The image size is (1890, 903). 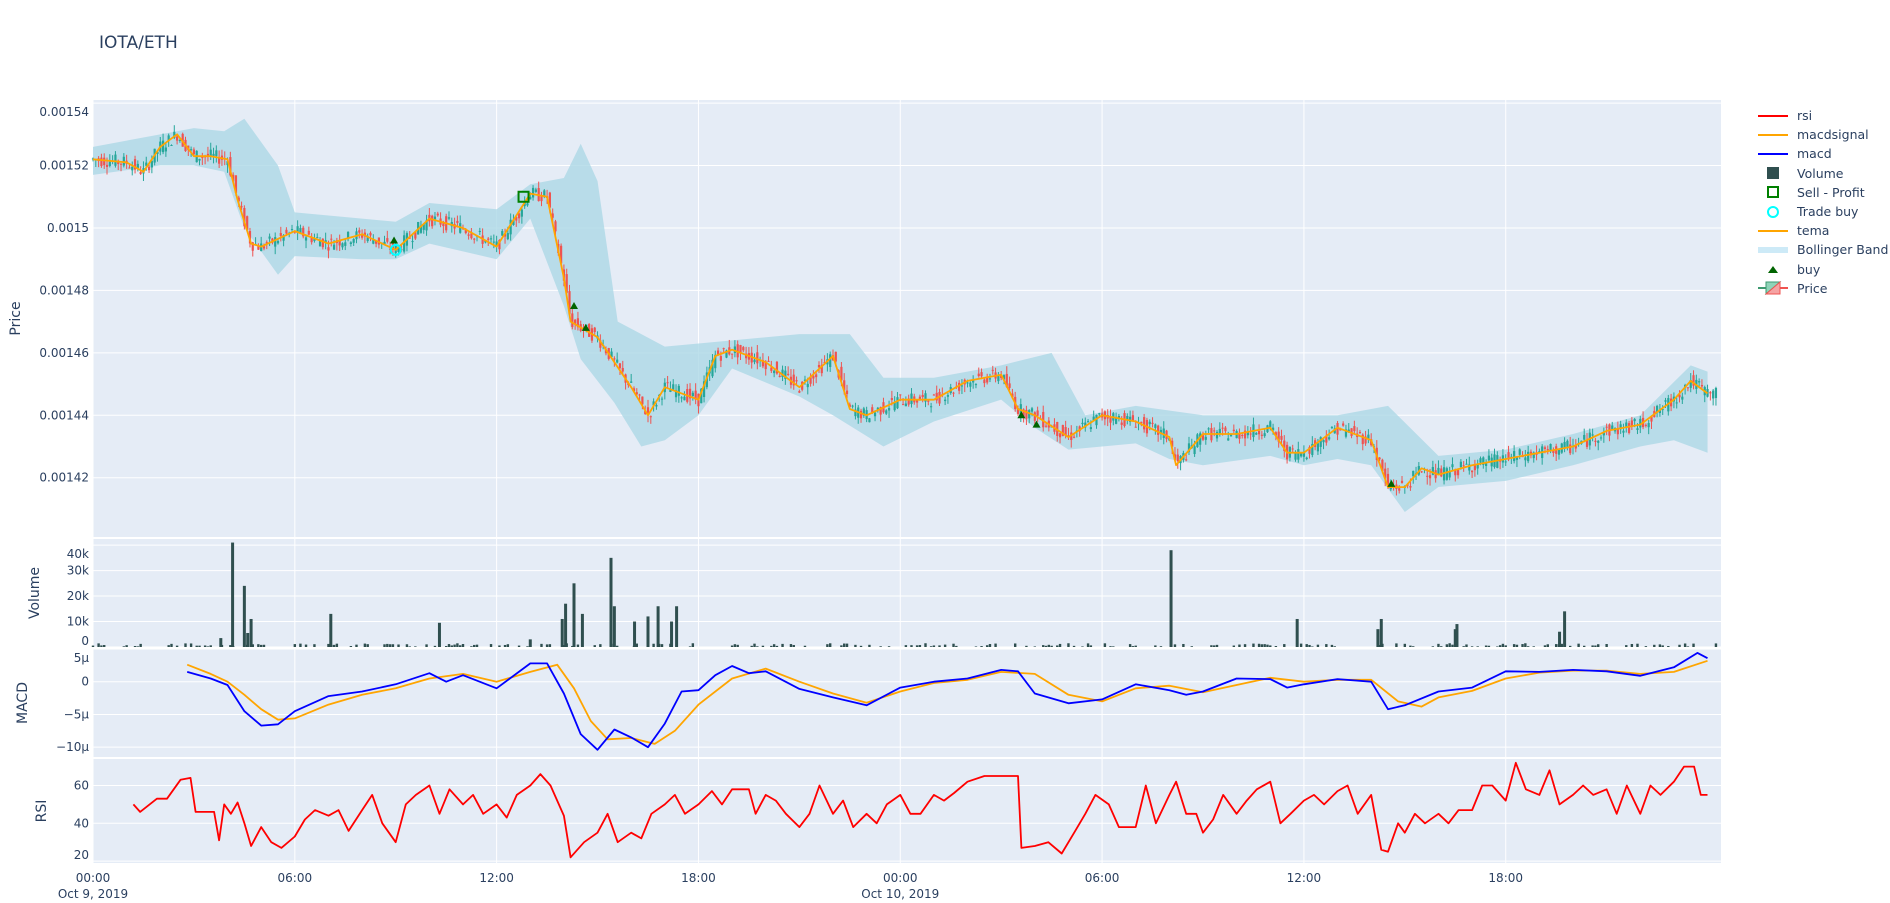 What do you see at coordinates (1822, 192) in the screenshot?
I see `legend-item-sell-profit: Sell - Profit` at bounding box center [1822, 192].